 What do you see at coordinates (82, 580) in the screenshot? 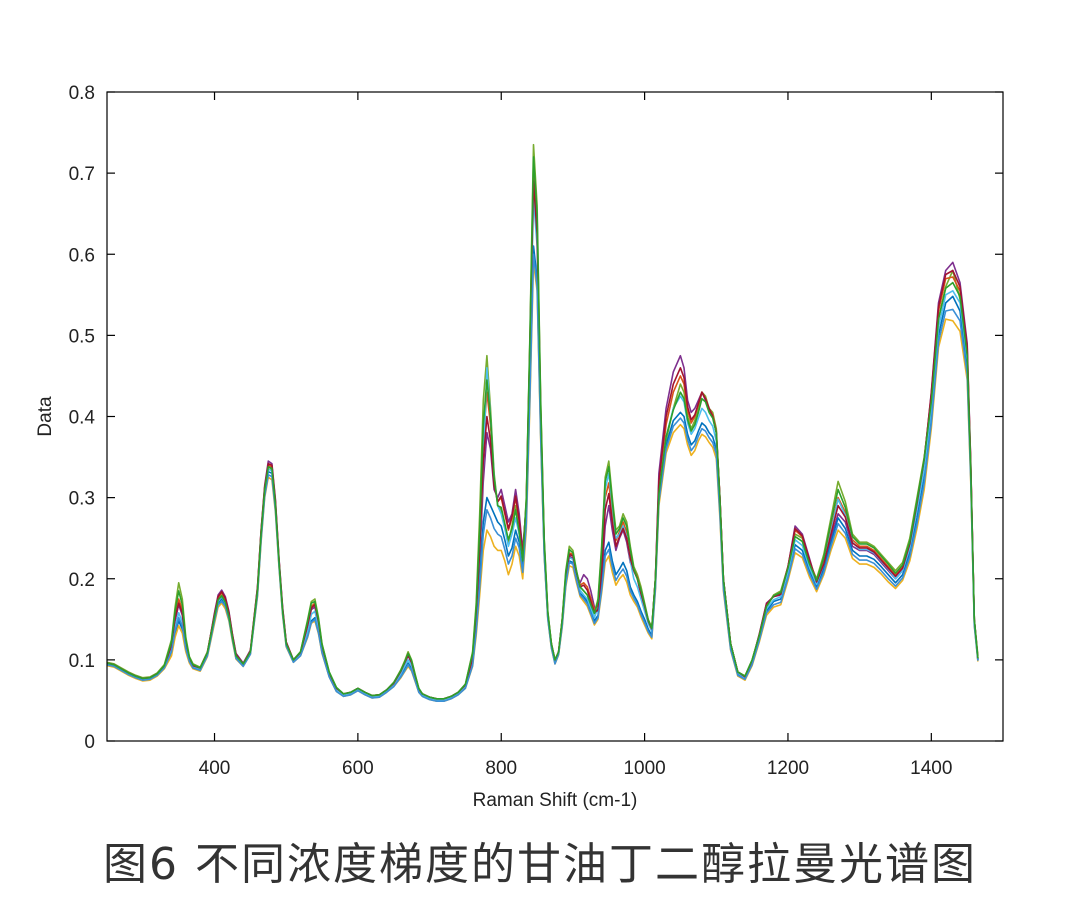
I see `y-tick-label: 0.2` at bounding box center [82, 580].